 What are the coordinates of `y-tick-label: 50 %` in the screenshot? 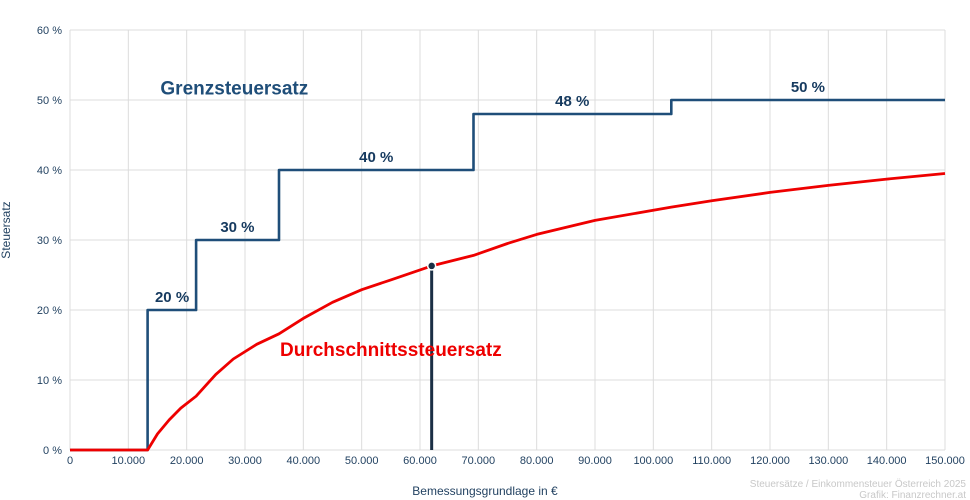 It's located at (49, 101).